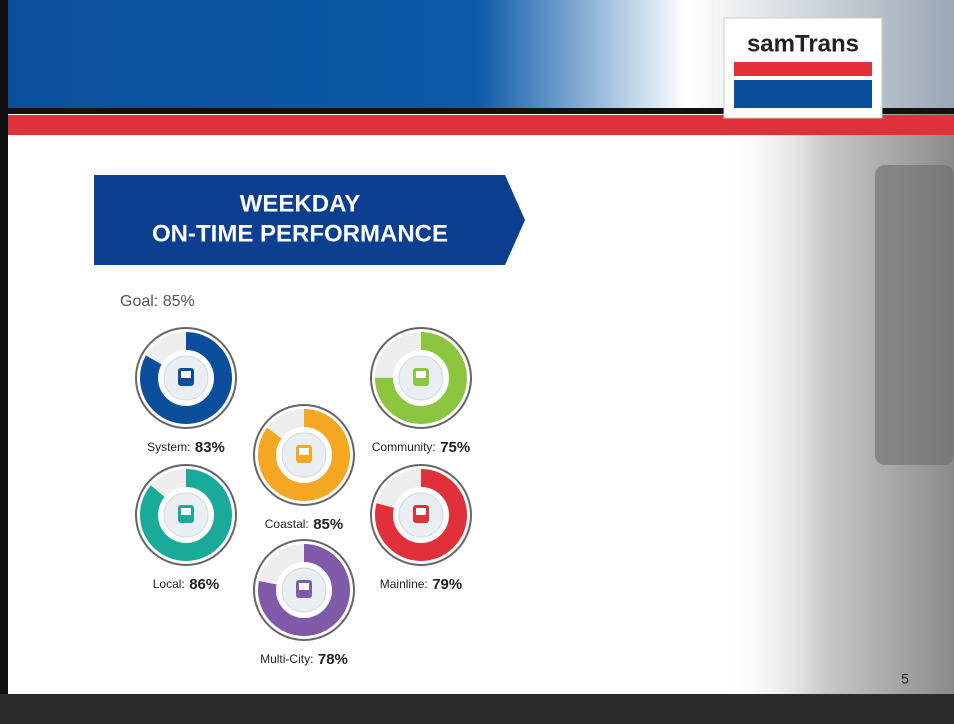  Describe the element at coordinates (803, 69) in the screenshot. I see `logo-red` at that location.